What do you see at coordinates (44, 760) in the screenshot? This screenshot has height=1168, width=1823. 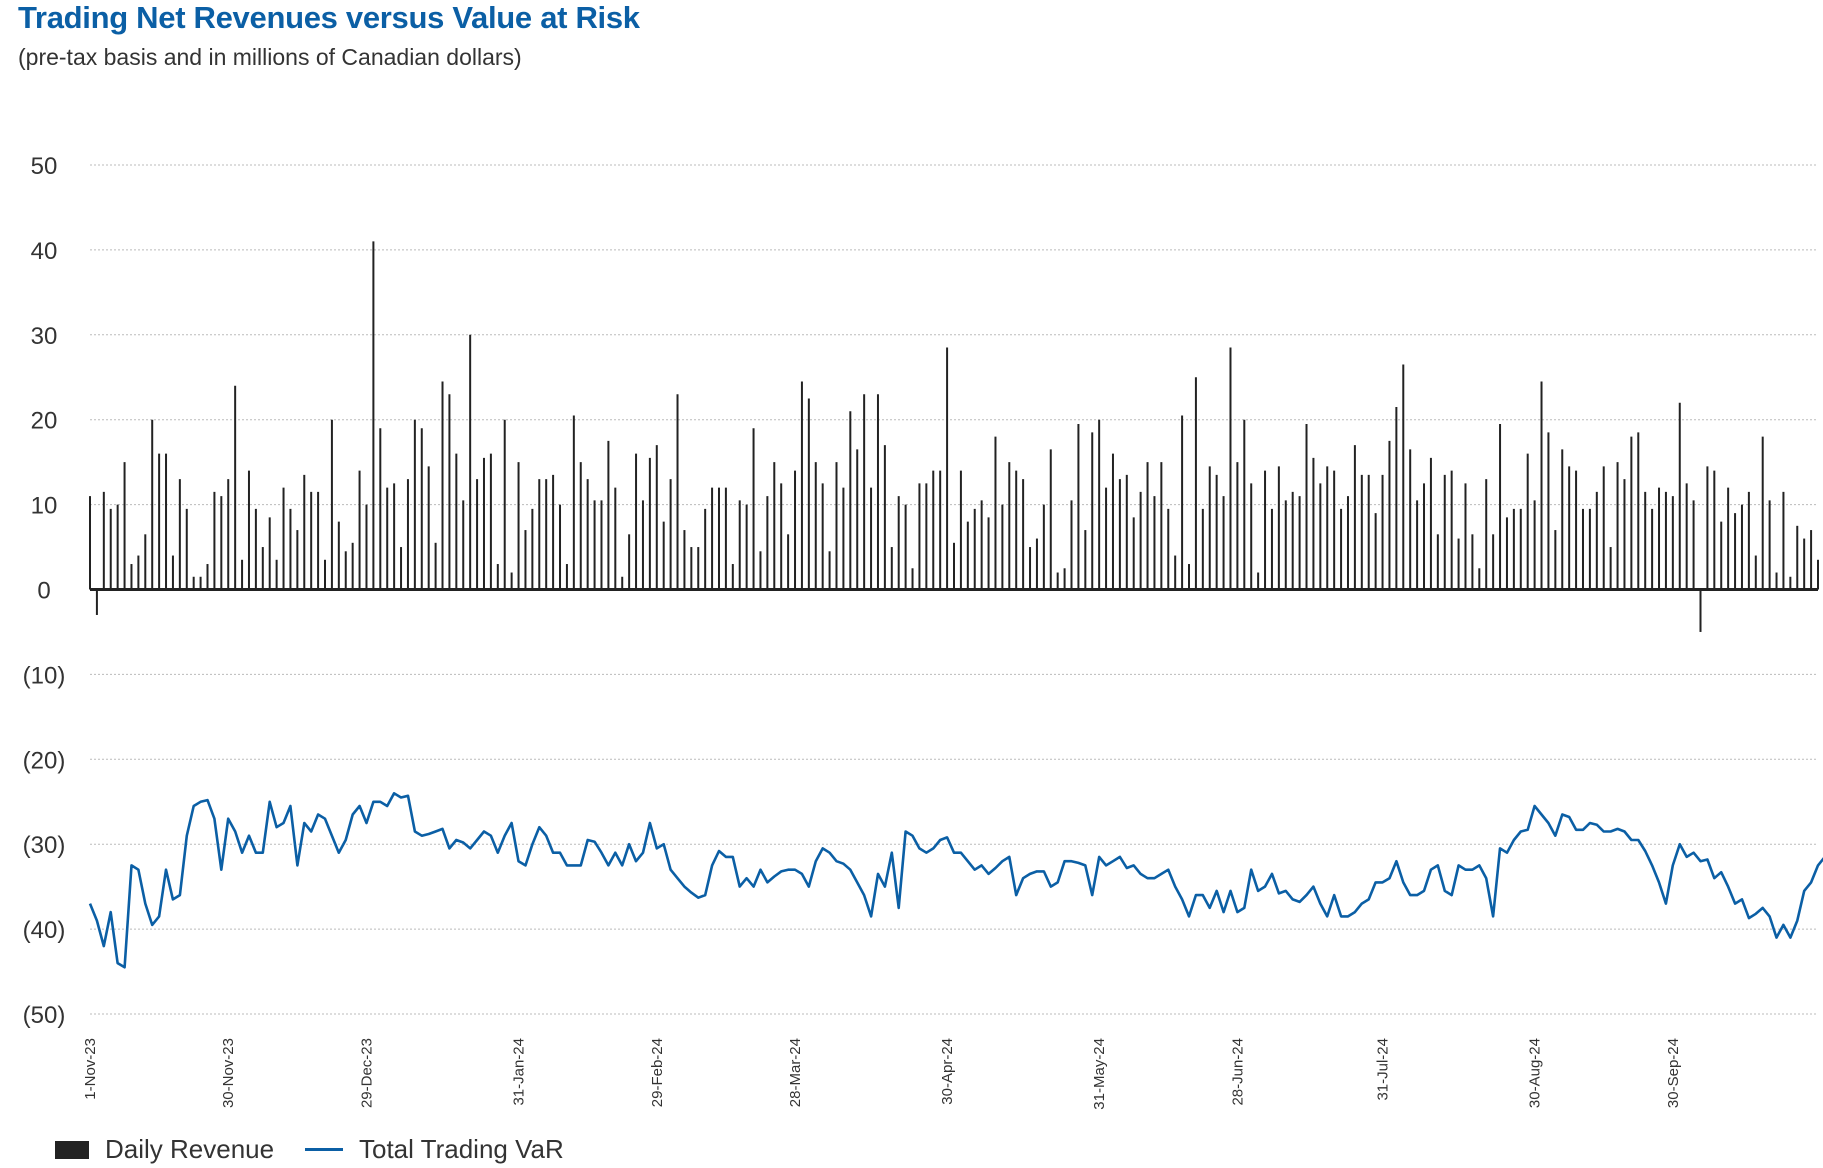 I see `y-tick-label: (20)` at bounding box center [44, 760].